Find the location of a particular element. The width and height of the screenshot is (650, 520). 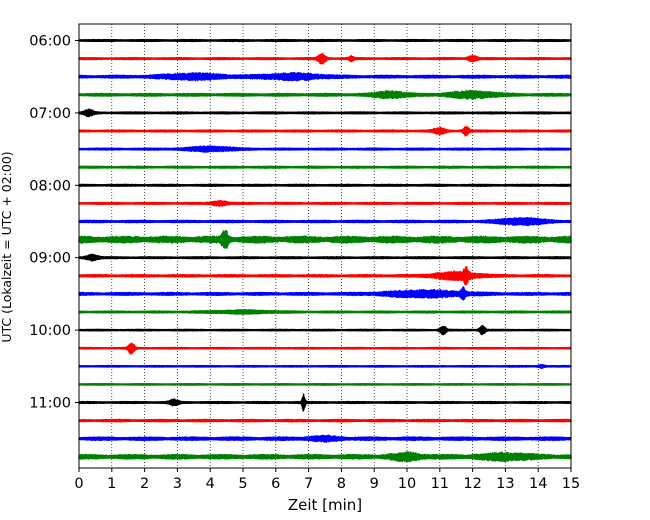

x-tick-label-5: 5 is located at coordinates (242, 484).